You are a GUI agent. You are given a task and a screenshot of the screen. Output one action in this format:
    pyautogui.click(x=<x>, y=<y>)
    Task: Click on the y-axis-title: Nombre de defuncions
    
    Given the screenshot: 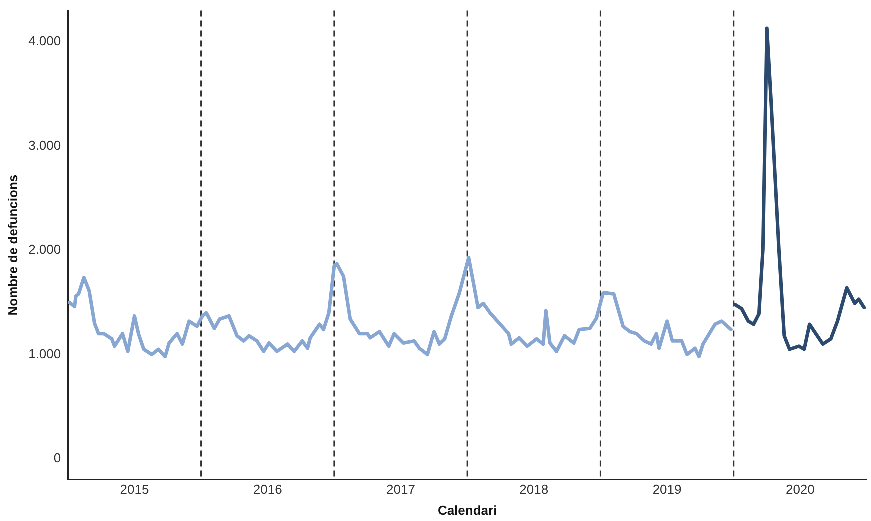 What is the action you would take?
    pyautogui.click(x=12, y=245)
    